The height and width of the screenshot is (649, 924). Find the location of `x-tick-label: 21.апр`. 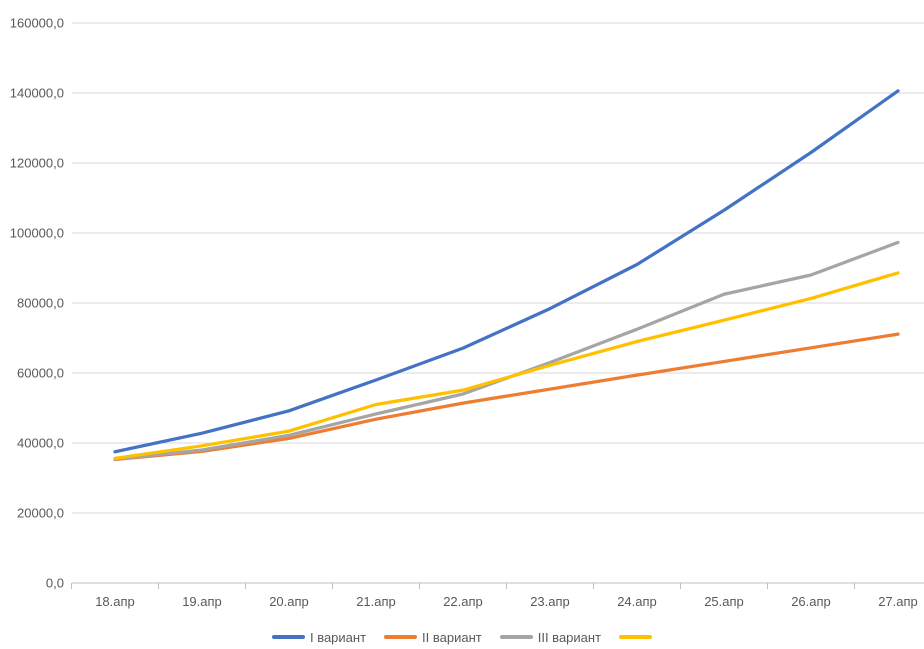

x-tick-label: 21.апр is located at coordinates (376, 601).